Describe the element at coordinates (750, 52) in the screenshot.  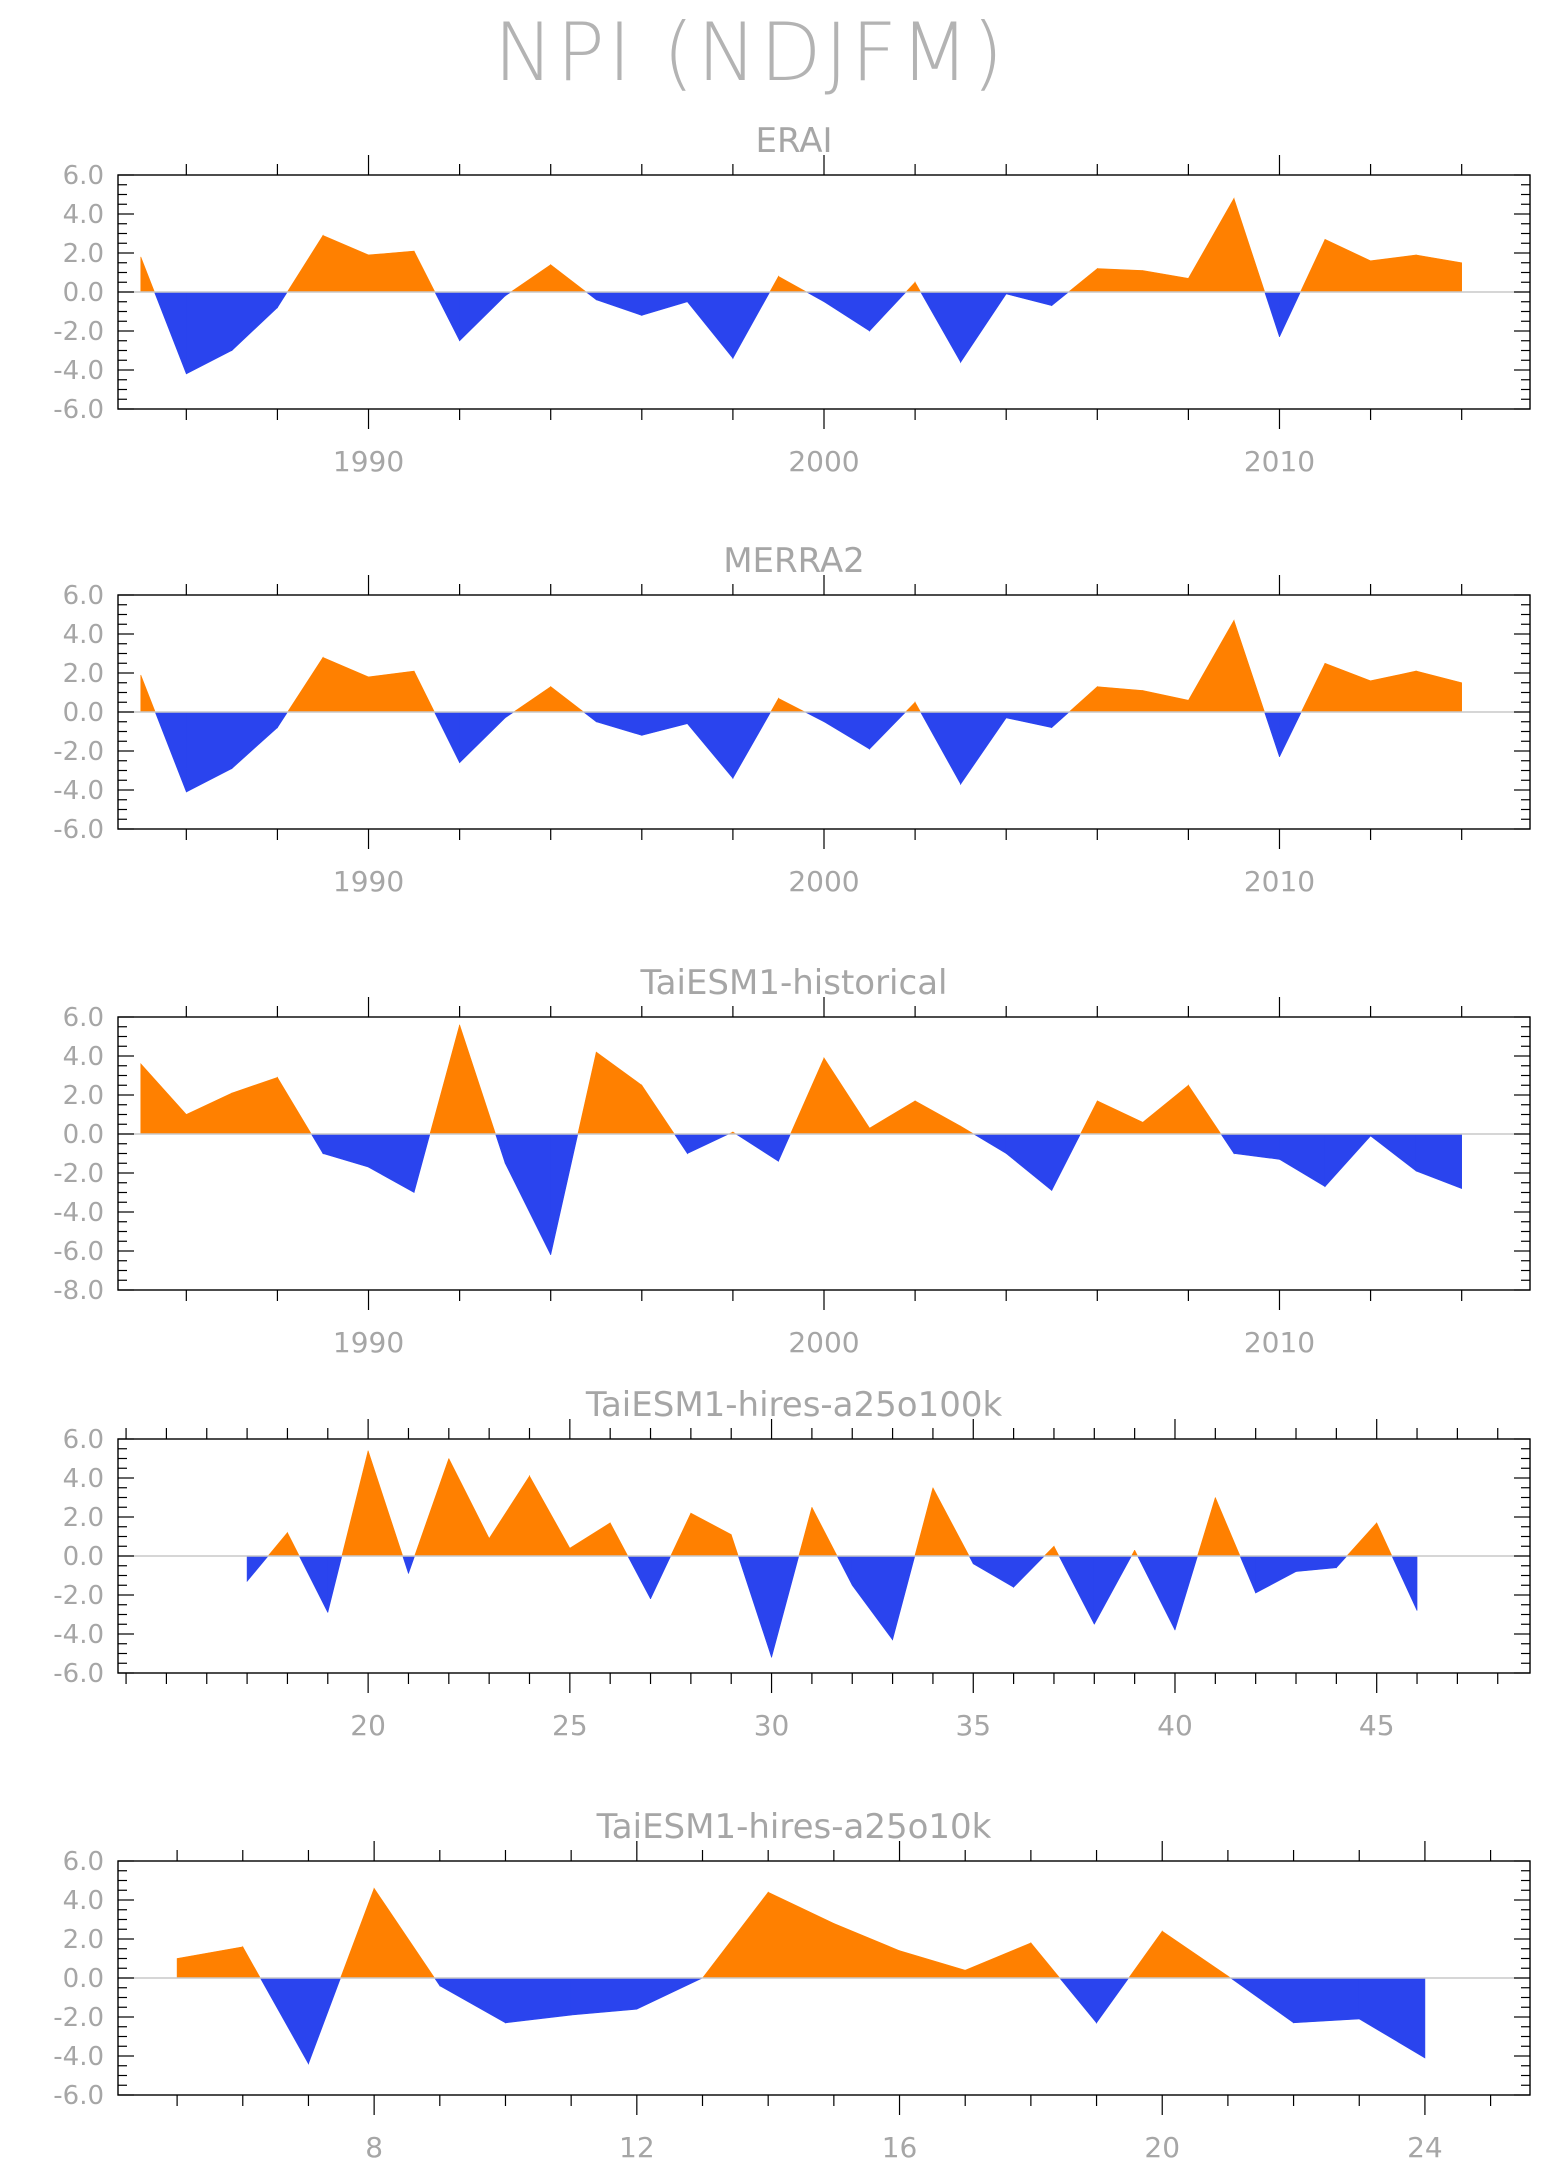
I see `page-title: NPI (NDJFM)` at that location.